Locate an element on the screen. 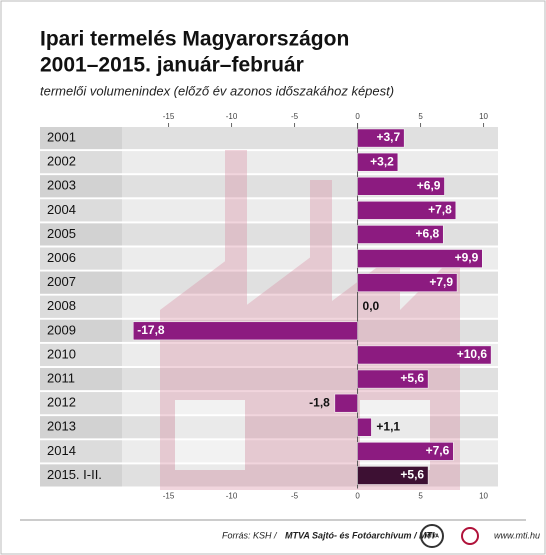 This screenshot has height=555, width=546. credit: MTVA Sajtó- és Fotóarchívum / MTI is located at coordinates (360, 535).